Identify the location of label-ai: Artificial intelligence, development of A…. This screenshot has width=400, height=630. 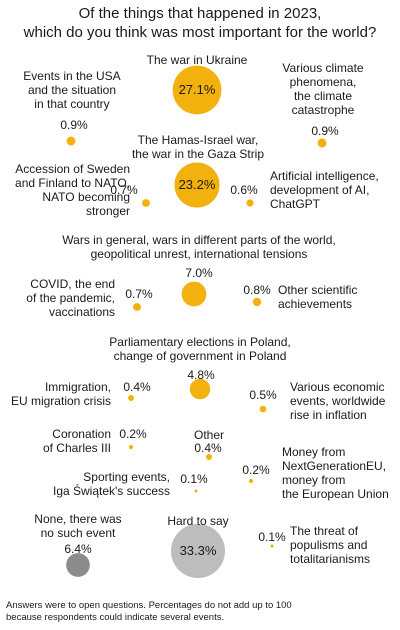
(324, 190).